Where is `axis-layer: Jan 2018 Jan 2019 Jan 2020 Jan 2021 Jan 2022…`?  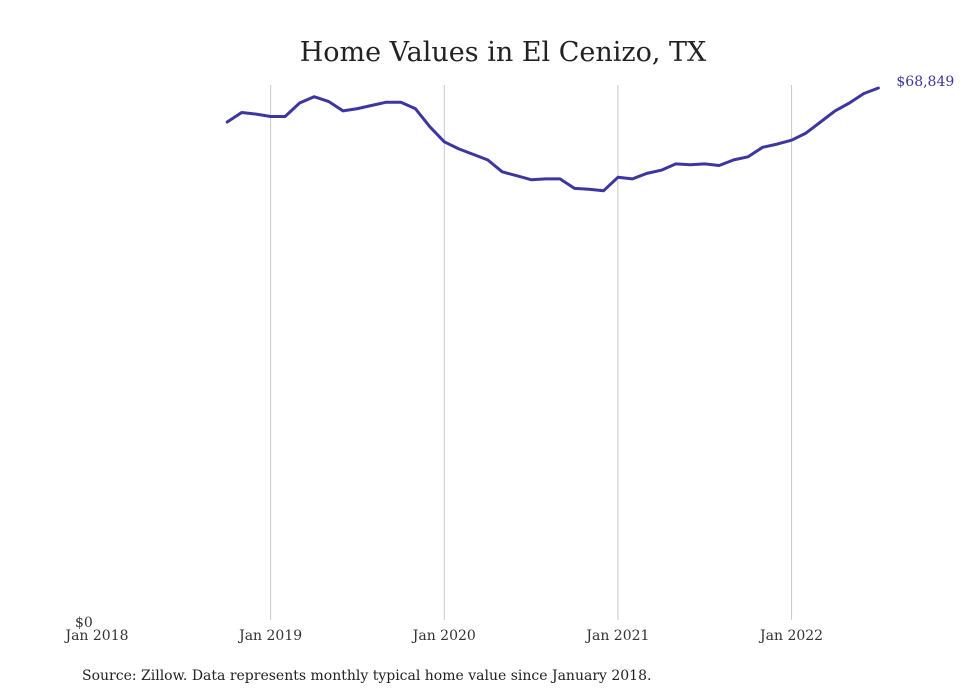
axis-layer: Jan 2018 Jan 2019 Jan 2020 Jan 2021 Jan 2022… is located at coordinates (443, 629).